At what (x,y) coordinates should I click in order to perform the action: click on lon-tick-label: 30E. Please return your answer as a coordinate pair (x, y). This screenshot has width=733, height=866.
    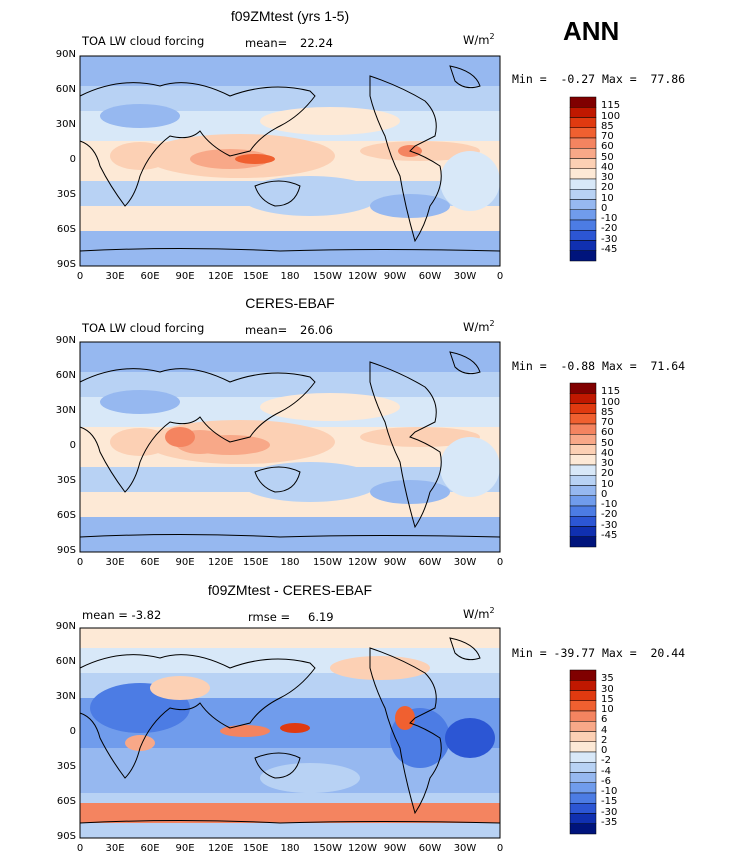
    Looking at the image, I should click on (115, 562).